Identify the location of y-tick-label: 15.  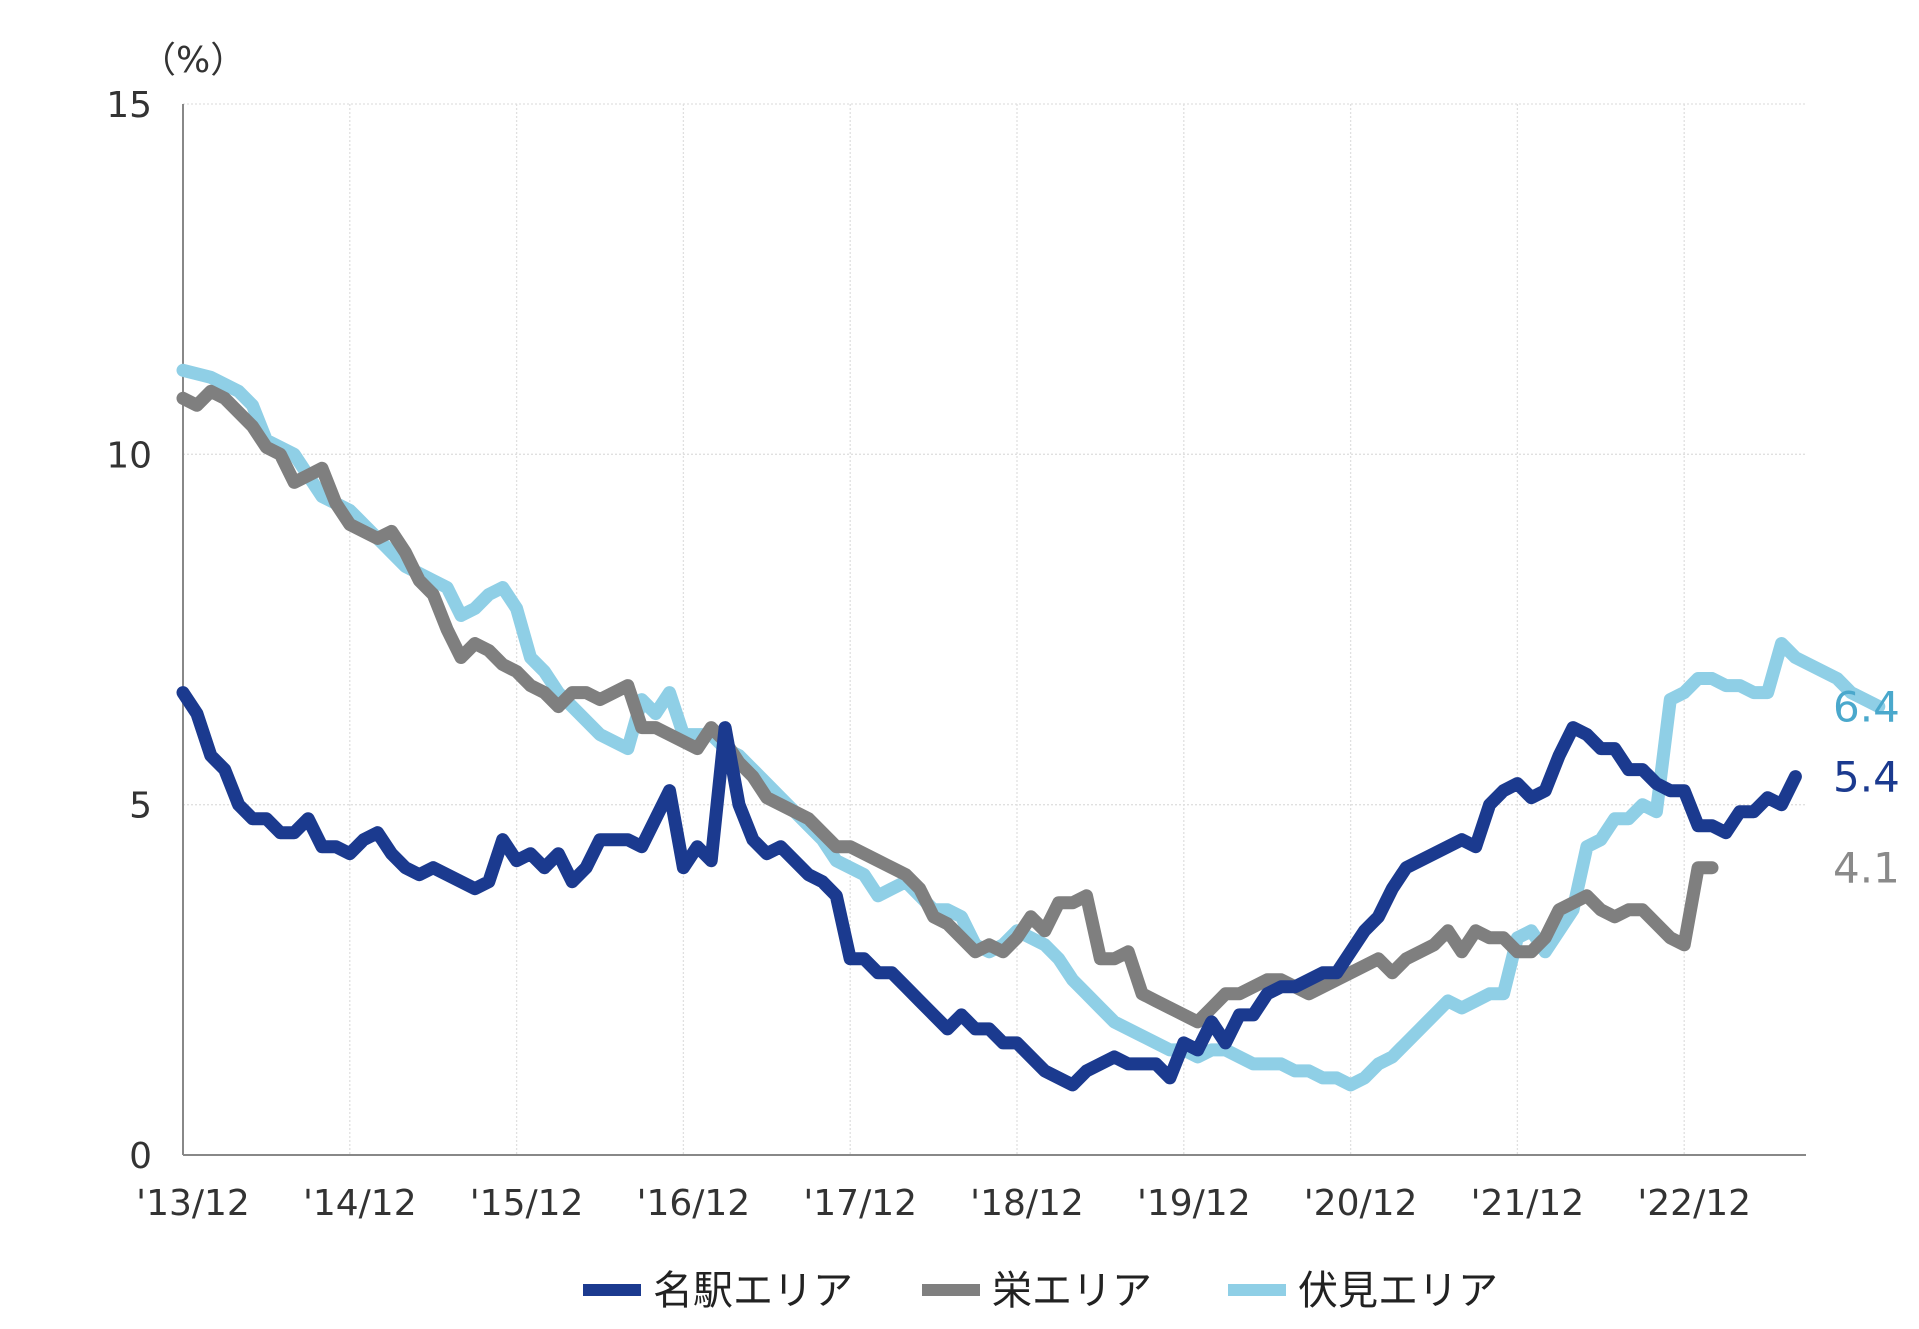
(129, 105).